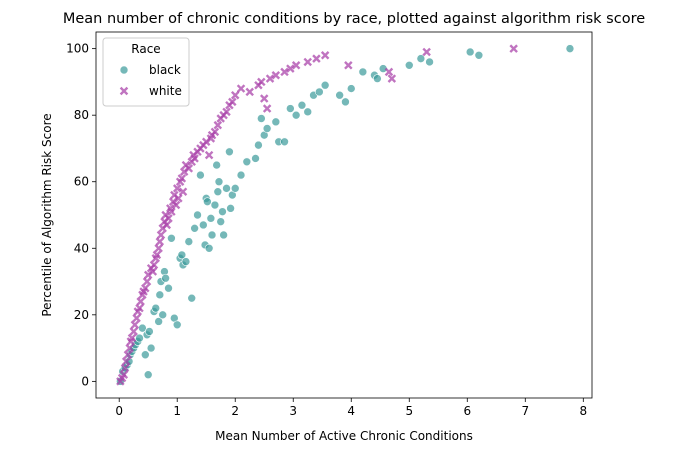 The width and height of the screenshot is (689, 453). I want to click on legend-title: Race, so click(145, 49).